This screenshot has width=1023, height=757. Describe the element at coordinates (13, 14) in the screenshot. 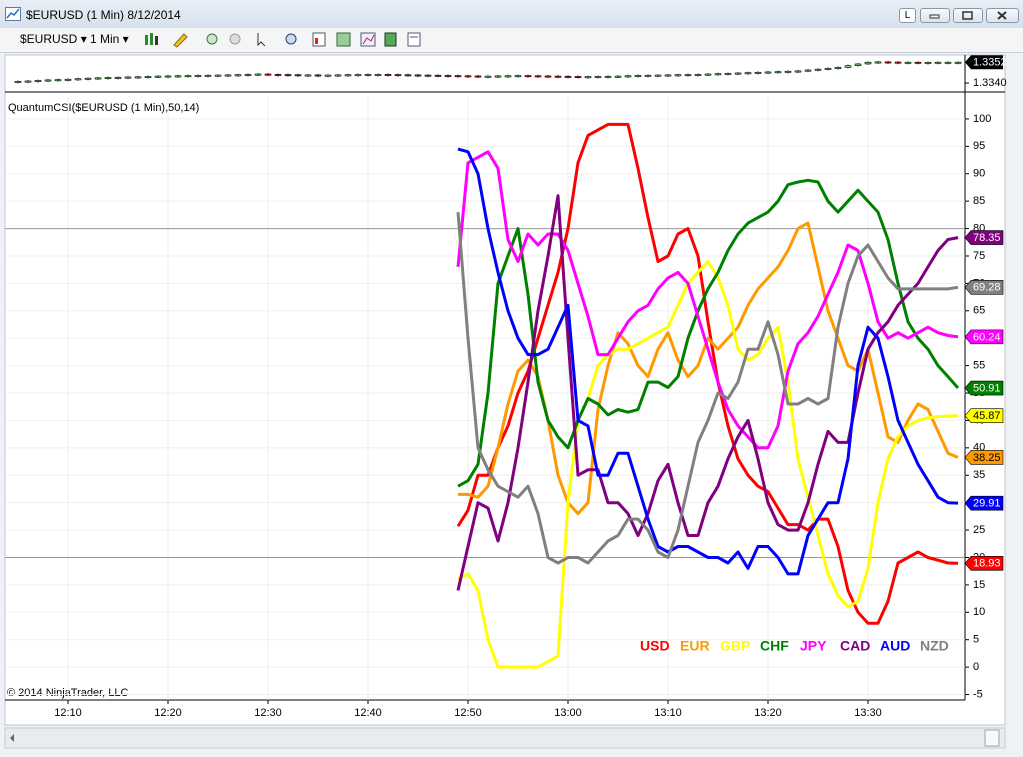

I see `app-icon` at that location.